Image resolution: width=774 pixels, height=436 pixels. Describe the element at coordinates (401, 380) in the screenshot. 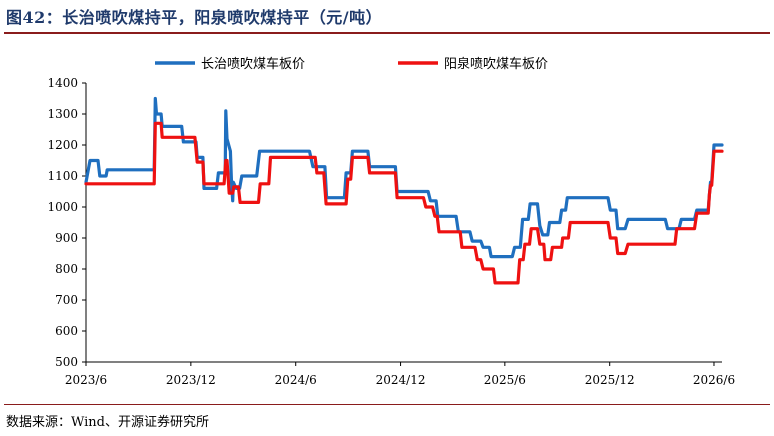

I see `x-tick-label: 2024/12` at that location.